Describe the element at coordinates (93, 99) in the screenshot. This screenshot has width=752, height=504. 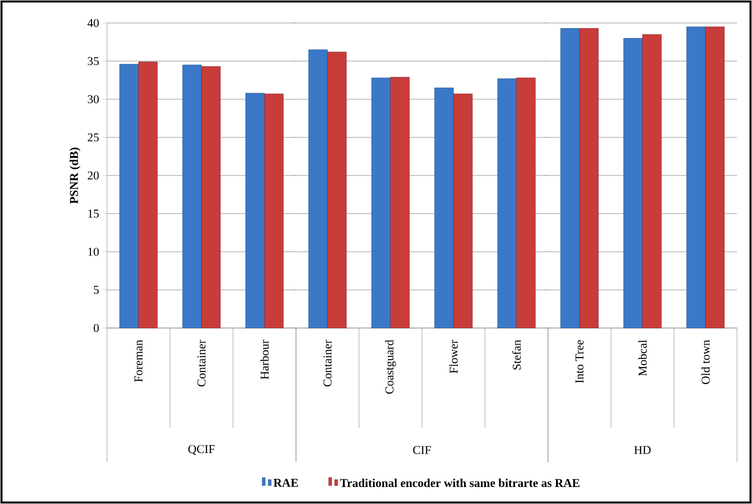
I see `y-tick-label: 30` at that location.